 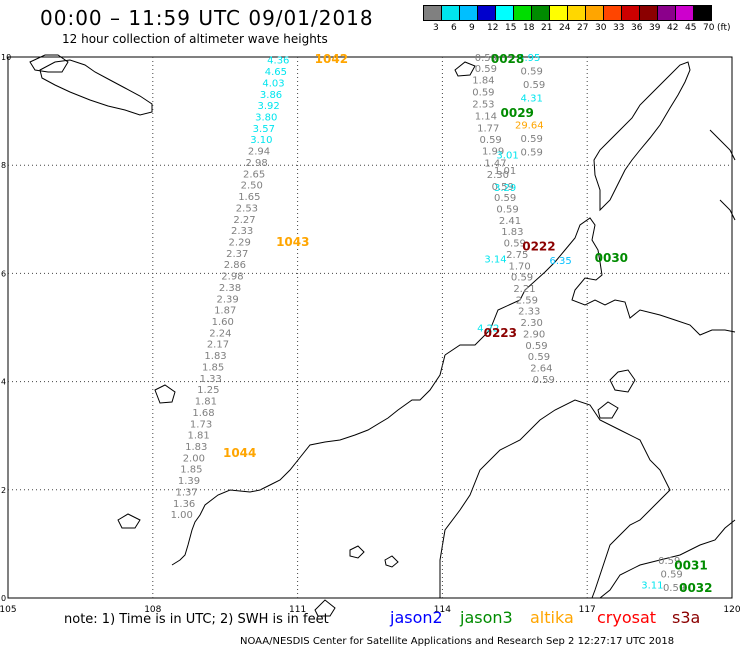 What do you see at coordinates (488, 128) in the screenshot?
I see `swh-value-jason3: 1.77` at bounding box center [488, 128].